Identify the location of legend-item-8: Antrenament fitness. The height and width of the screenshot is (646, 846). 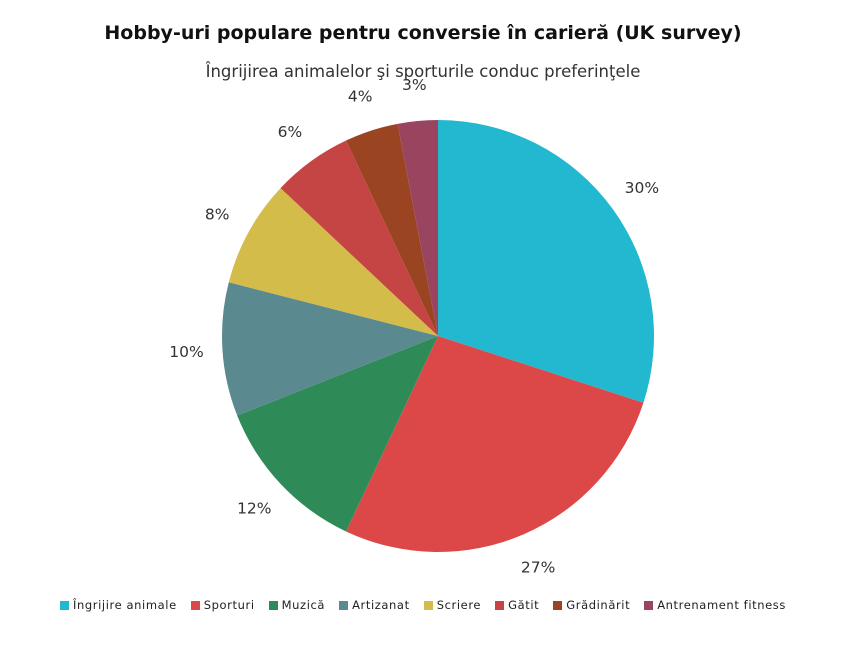
(715, 605).